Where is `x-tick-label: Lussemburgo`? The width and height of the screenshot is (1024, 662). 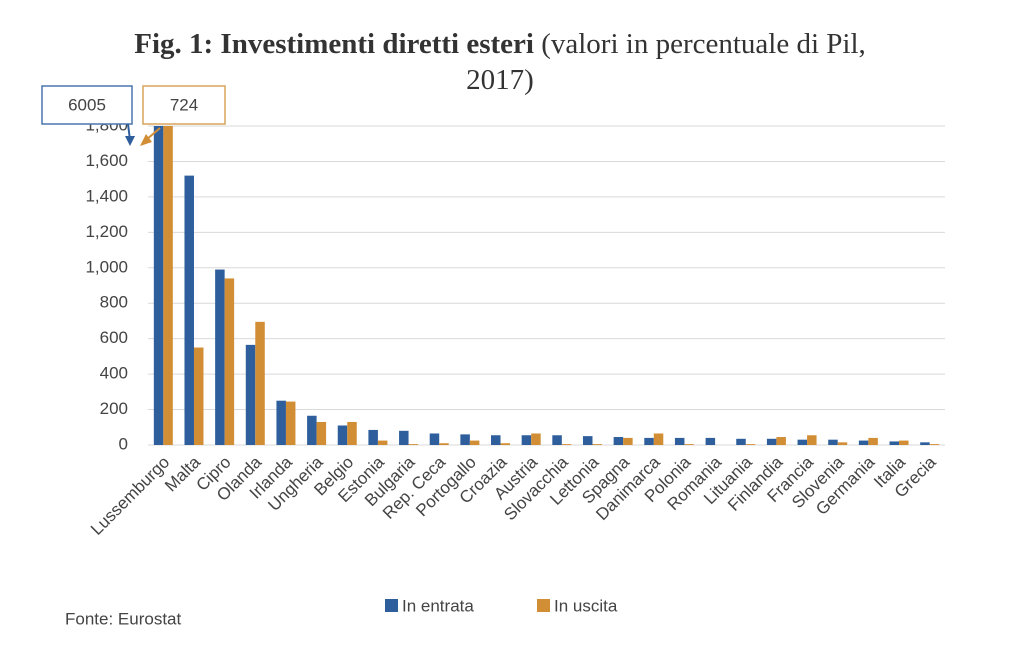
x-tick-label: Lussemburgo is located at coordinates (130, 496).